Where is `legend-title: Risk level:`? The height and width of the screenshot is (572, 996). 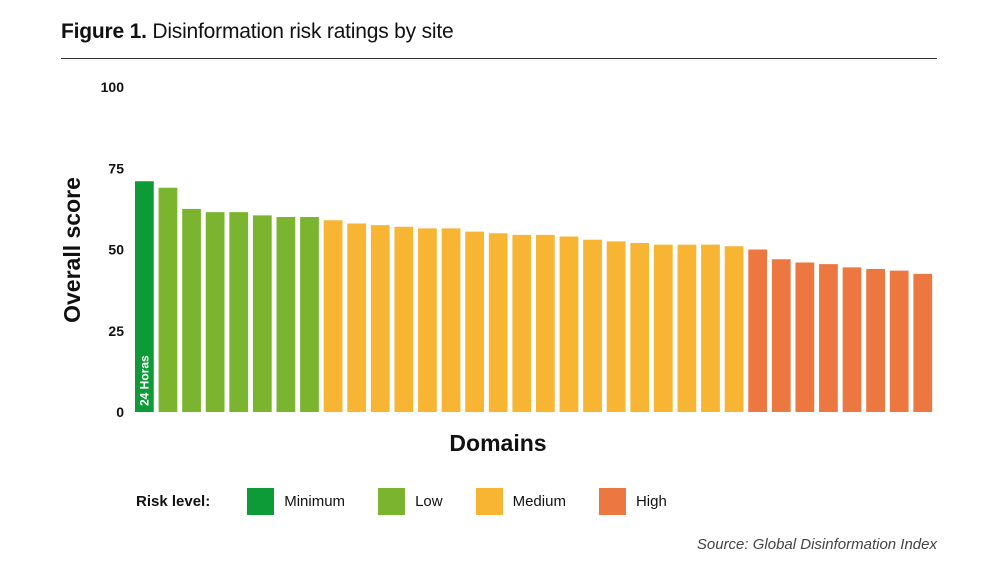
legend-title: Risk level: is located at coordinates (173, 501).